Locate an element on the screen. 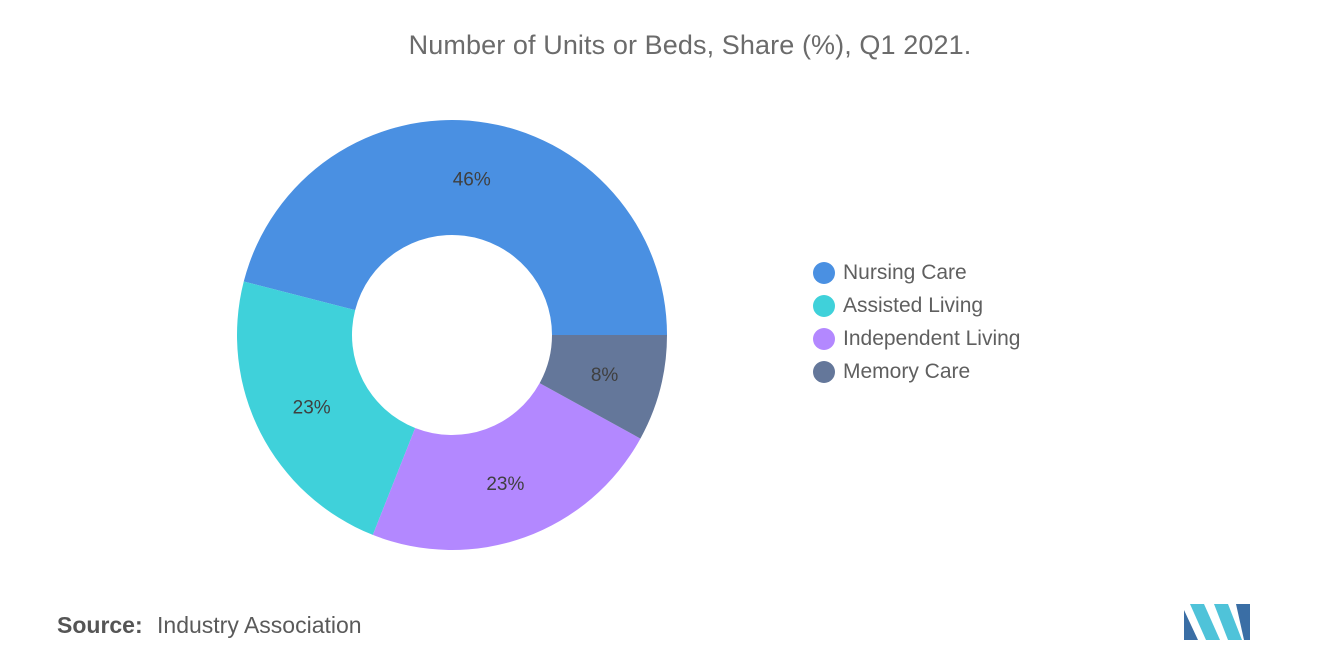 The width and height of the screenshot is (1320, 665). slice-nursing-care is located at coordinates (455, 227).